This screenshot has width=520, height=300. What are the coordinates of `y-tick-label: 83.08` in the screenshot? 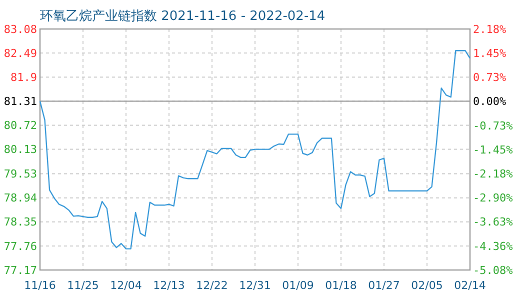 It's located at (20, 29).